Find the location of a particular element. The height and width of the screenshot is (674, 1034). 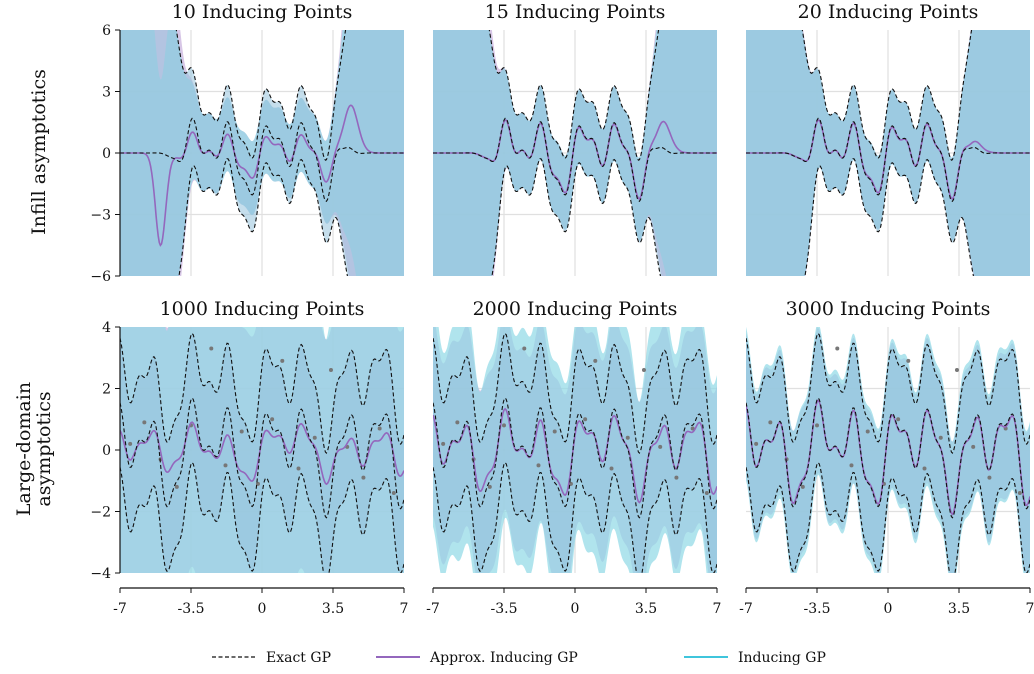

panel-title: 10 Inducing Points is located at coordinates (262, 12).